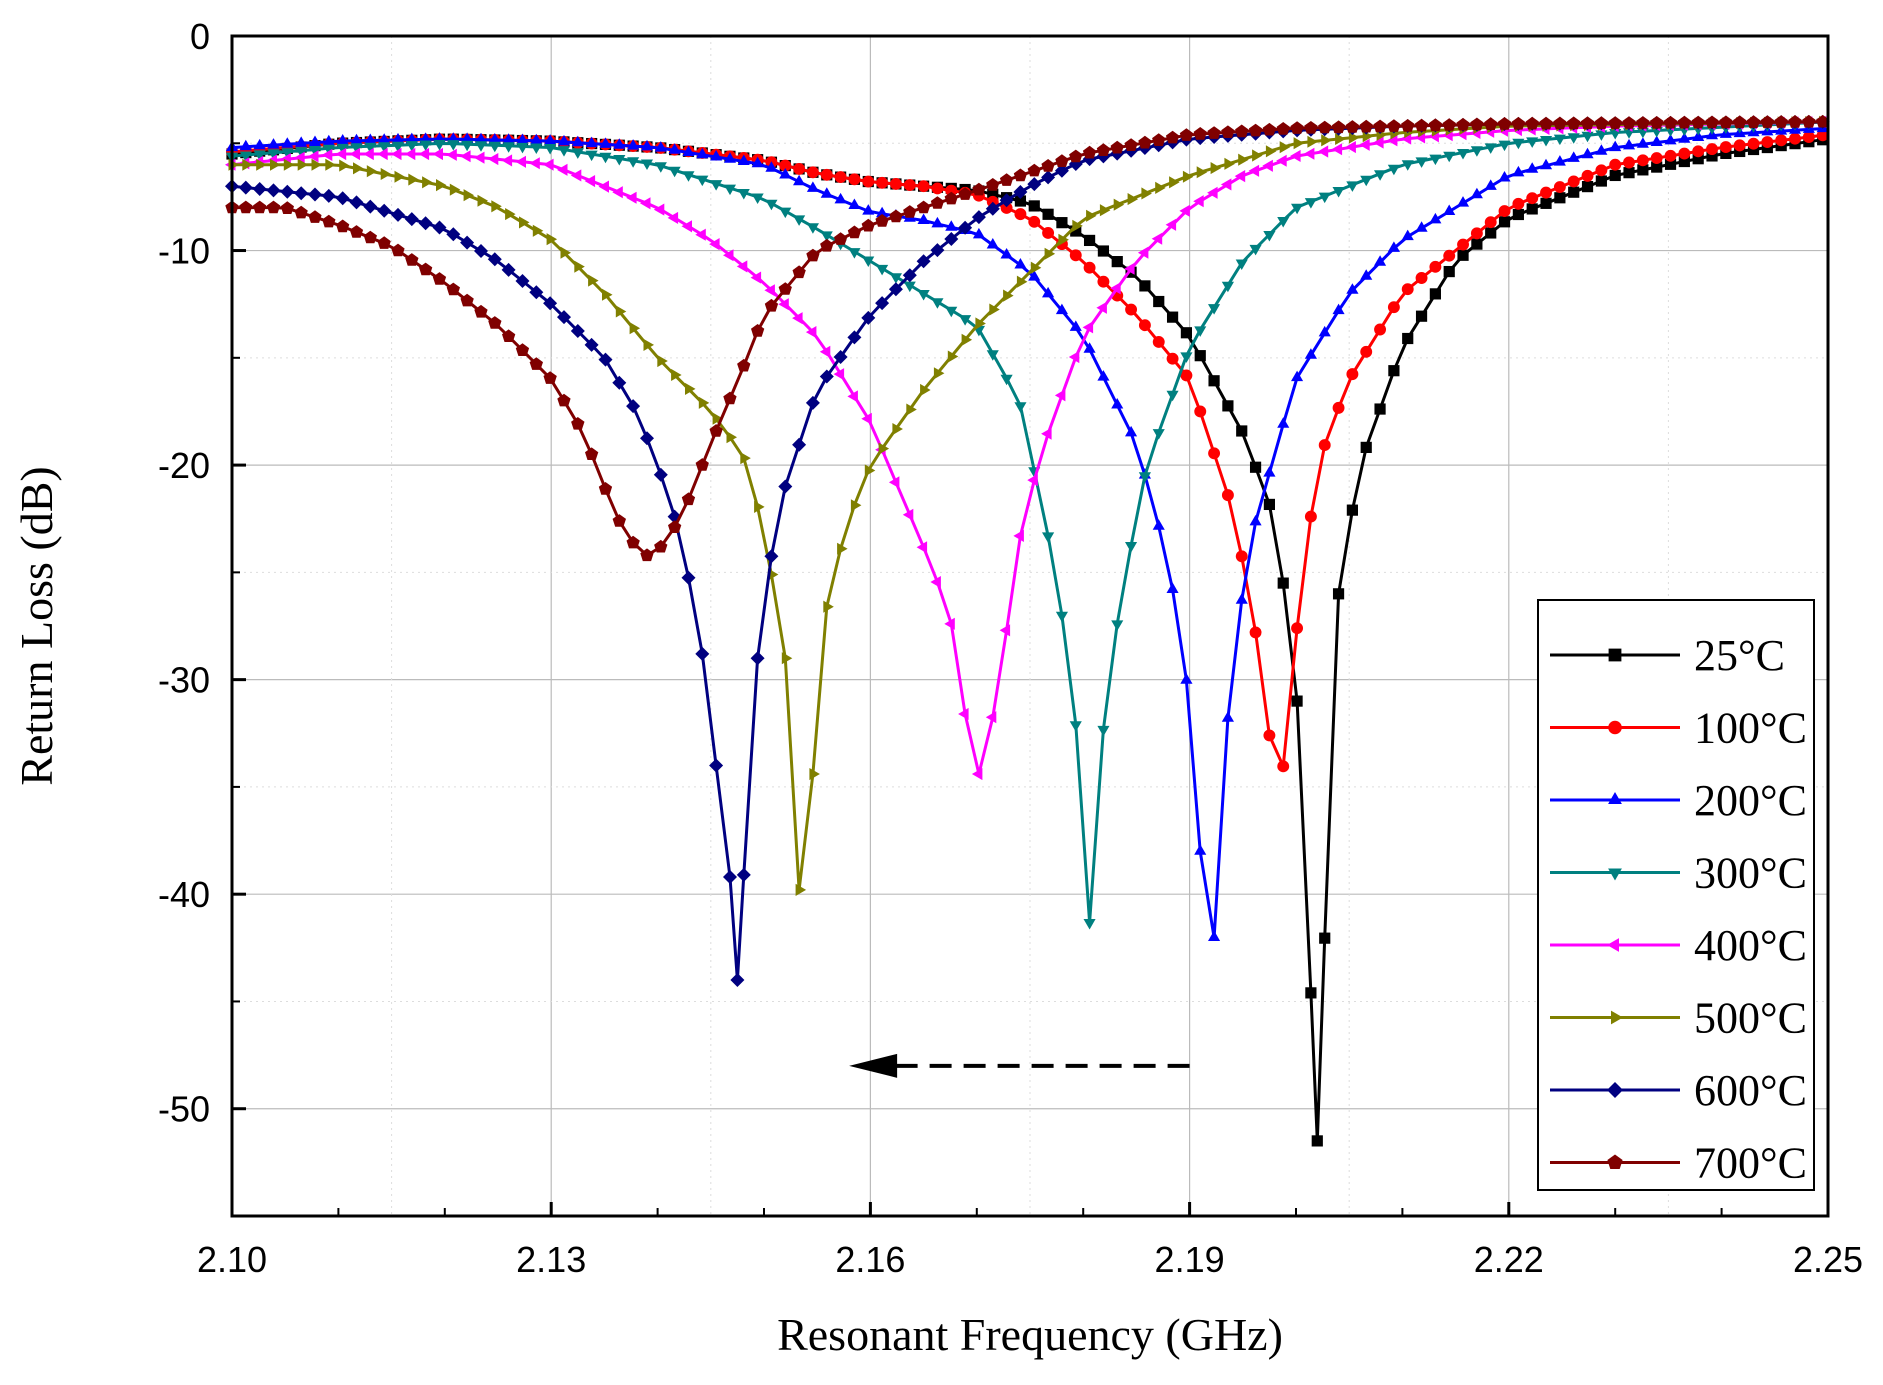 The width and height of the screenshot is (1883, 1385). I want to click on y-tick-label: -20, so click(184, 465).